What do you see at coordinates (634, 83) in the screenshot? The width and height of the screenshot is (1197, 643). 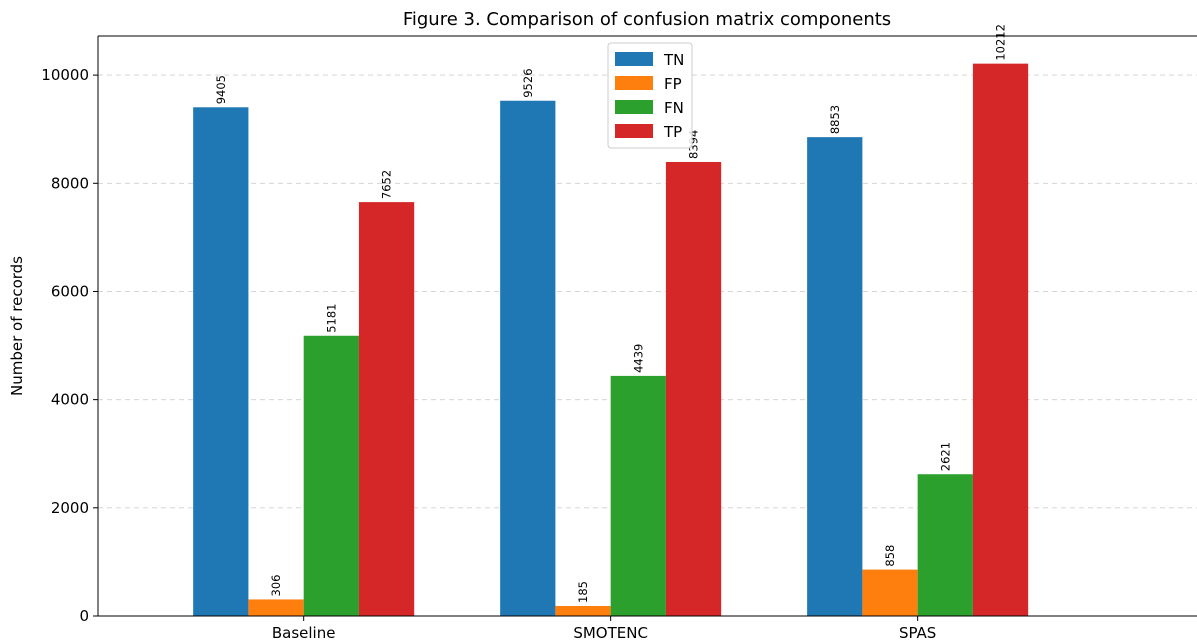 I see `legend-swatch-fp` at bounding box center [634, 83].